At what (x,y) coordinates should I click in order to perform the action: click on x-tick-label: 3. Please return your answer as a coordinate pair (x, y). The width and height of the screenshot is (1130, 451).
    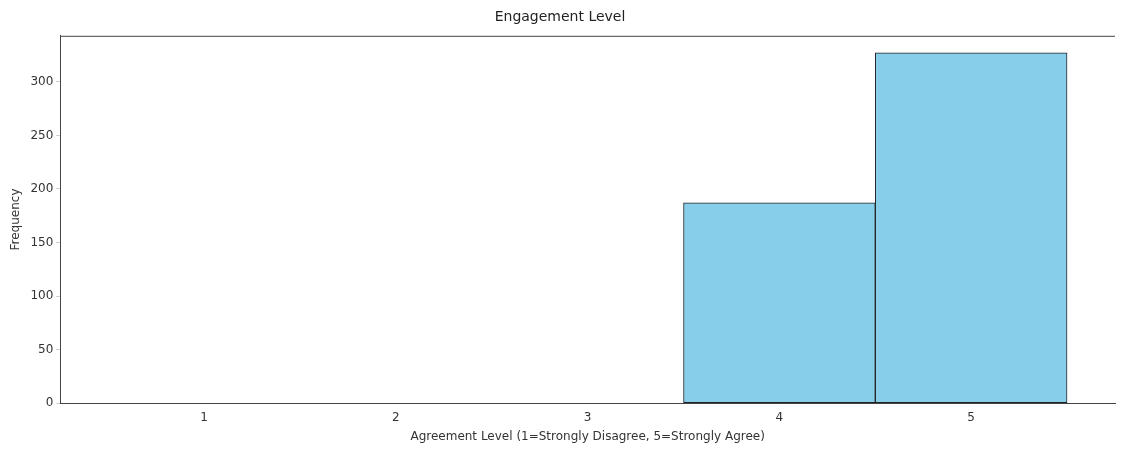
    Looking at the image, I should click on (587, 416).